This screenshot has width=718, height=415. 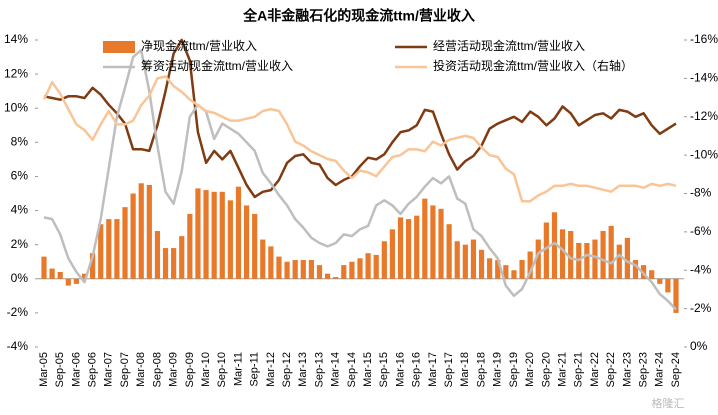 What do you see at coordinates (16, 39) in the screenshot?
I see `y-tick-label: 14%` at bounding box center [16, 39].